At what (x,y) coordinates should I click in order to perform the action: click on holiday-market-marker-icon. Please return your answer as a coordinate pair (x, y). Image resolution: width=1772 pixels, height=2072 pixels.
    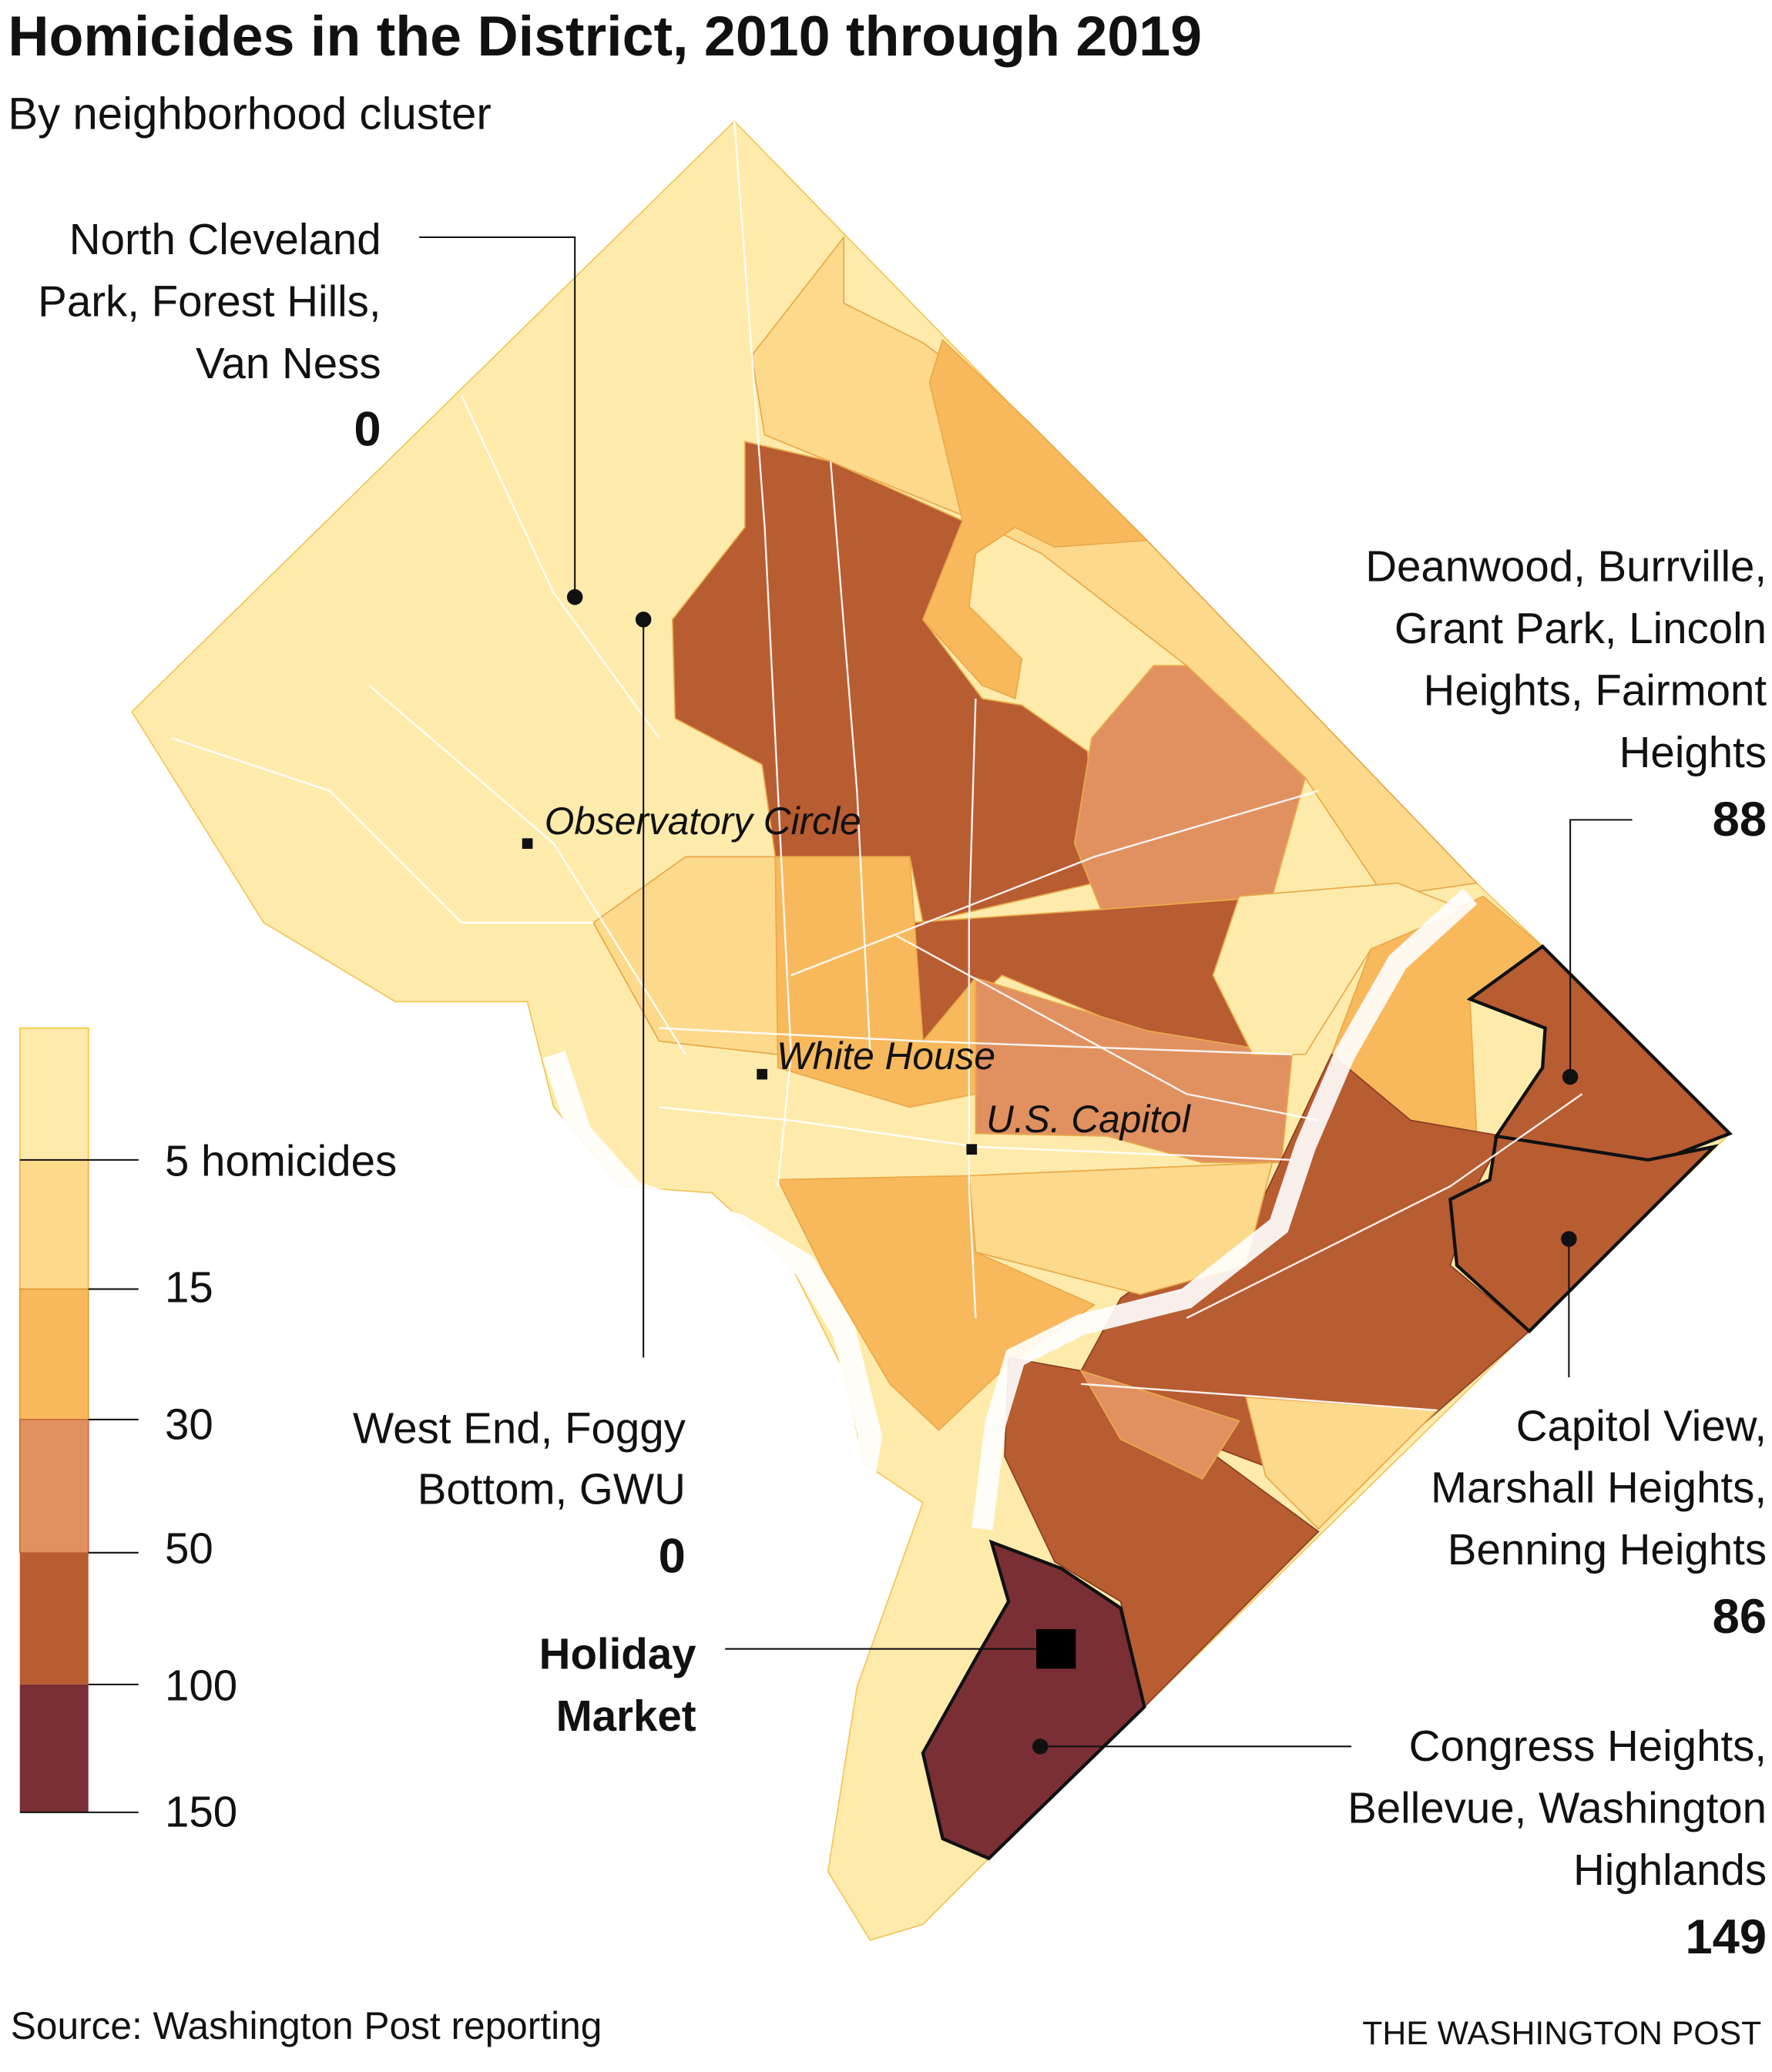
    Looking at the image, I should click on (1056, 1649).